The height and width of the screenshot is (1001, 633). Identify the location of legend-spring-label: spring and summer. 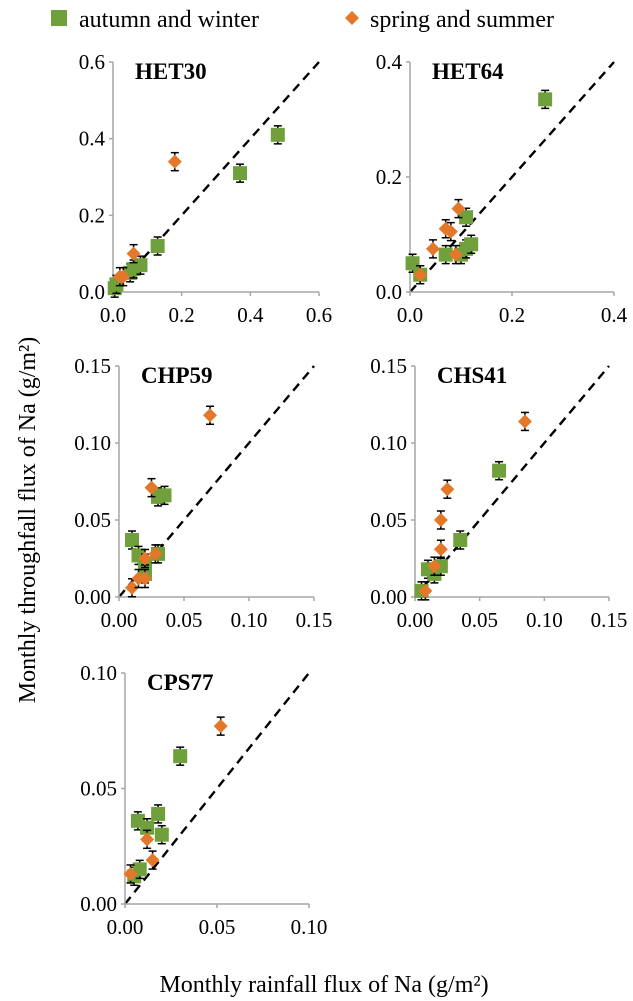
(462, 20).